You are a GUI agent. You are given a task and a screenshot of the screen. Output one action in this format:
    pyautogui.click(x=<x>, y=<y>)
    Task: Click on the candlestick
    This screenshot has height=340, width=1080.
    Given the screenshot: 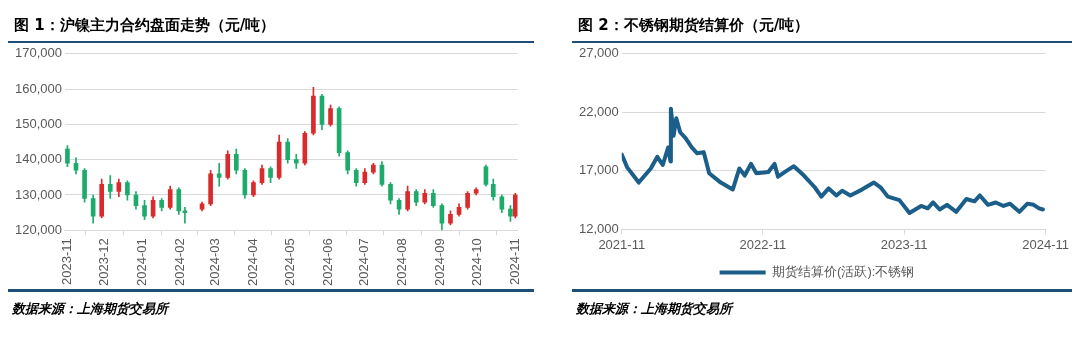 What is the action you would take?
    pyautogui.click(x=219, y=174)
    